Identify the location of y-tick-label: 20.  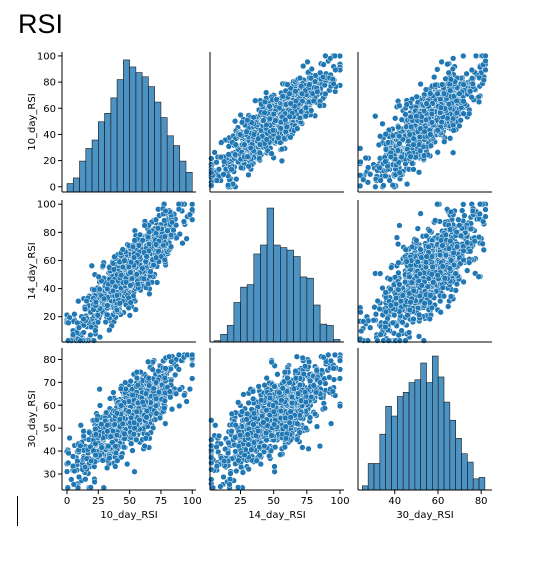
(49, 317).